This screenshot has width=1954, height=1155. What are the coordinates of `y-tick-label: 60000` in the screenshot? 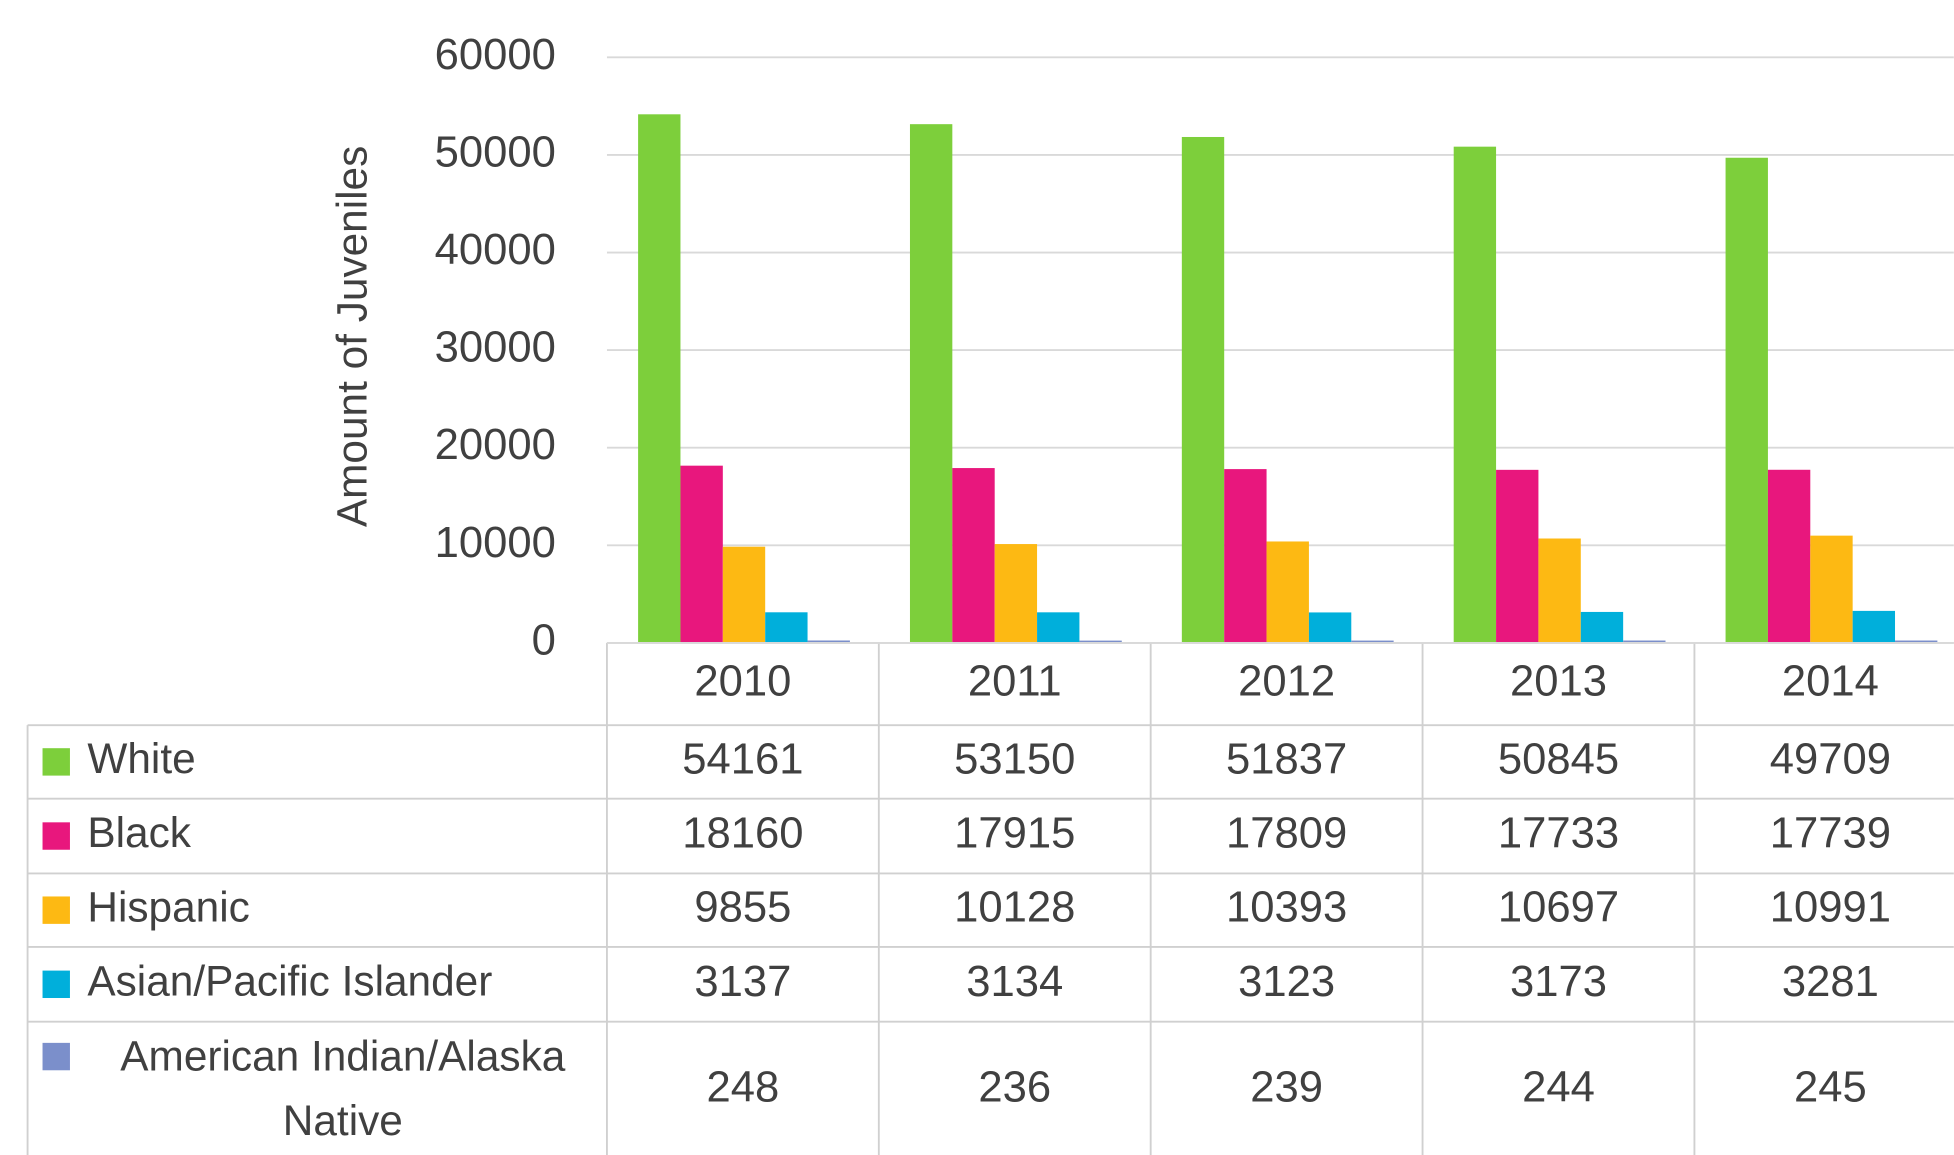 It's located at (495, 55).